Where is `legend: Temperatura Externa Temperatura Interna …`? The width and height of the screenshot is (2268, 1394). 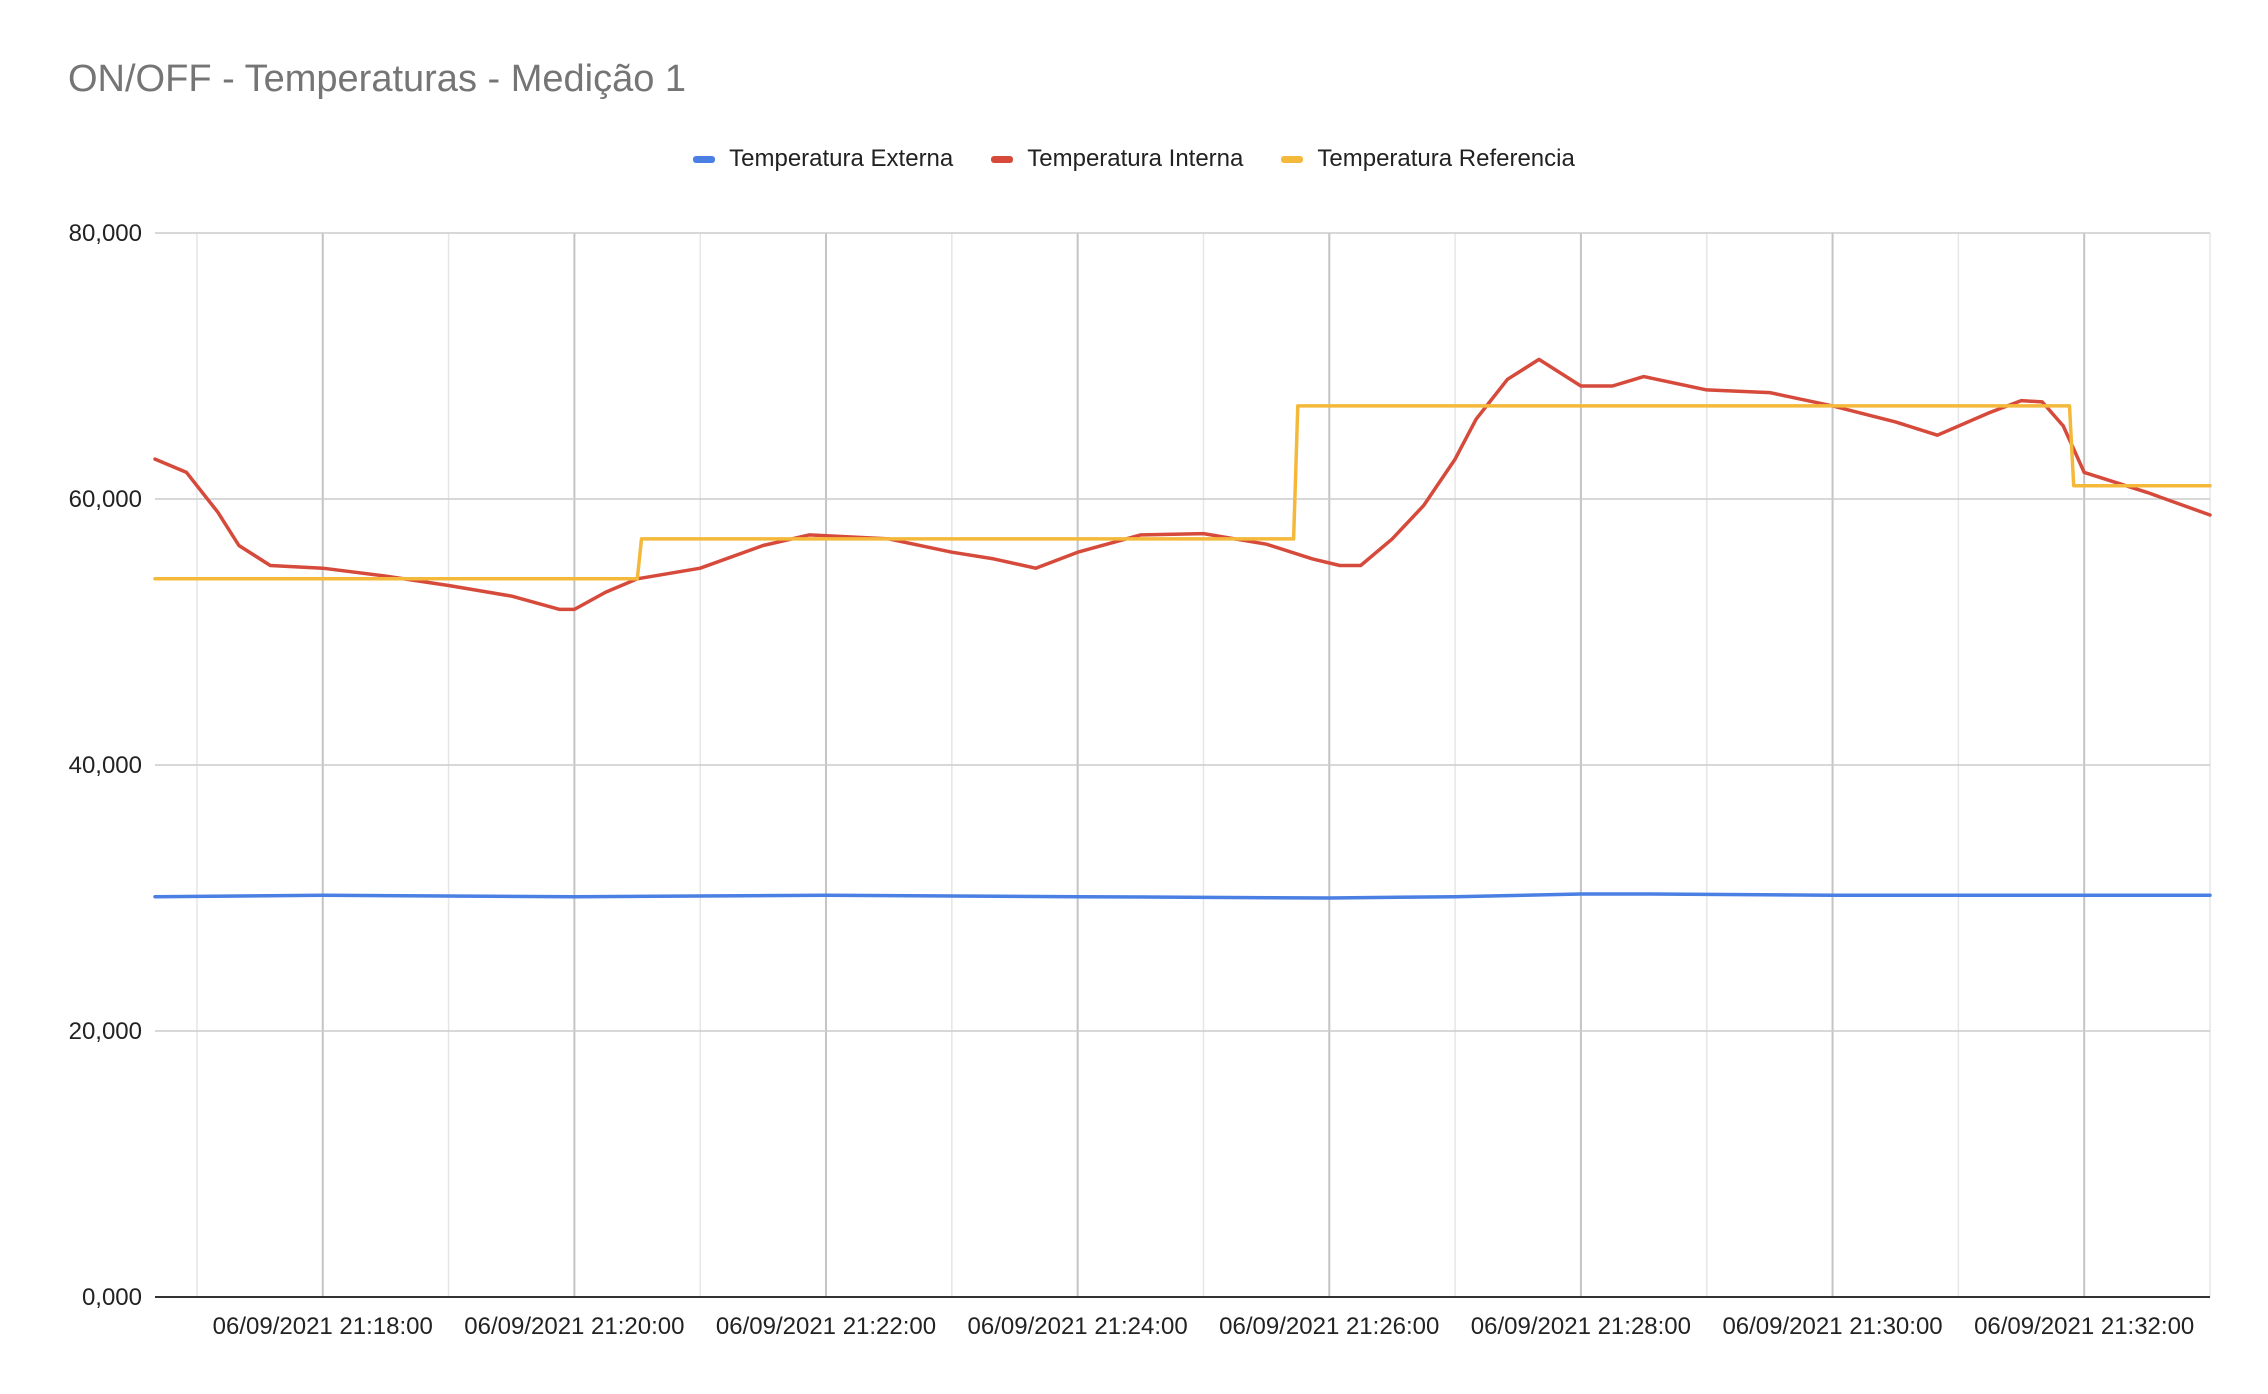 legend: Temperatura Externa Temperatura Interna … is located at coordinates (1134, 159).